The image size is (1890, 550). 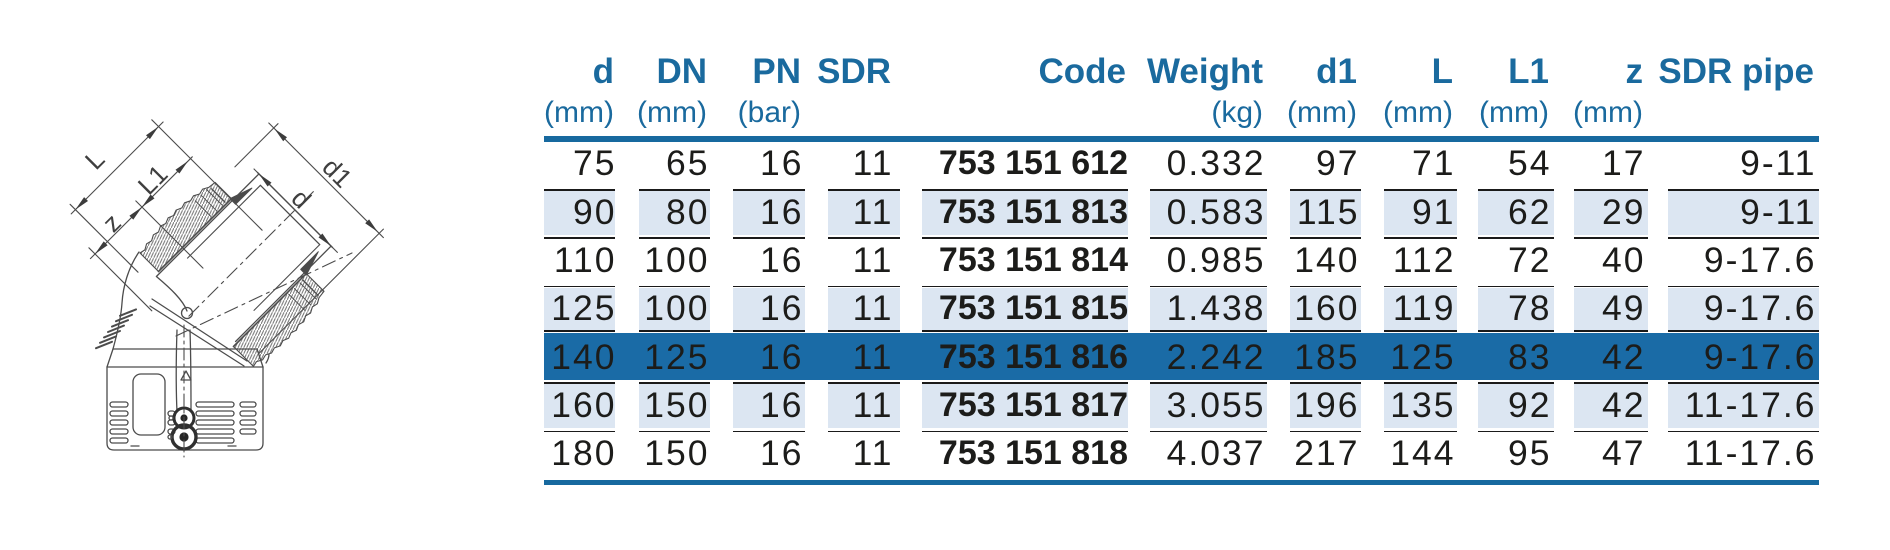 I want to click on svg-text: z, so click(x=111, y=222).